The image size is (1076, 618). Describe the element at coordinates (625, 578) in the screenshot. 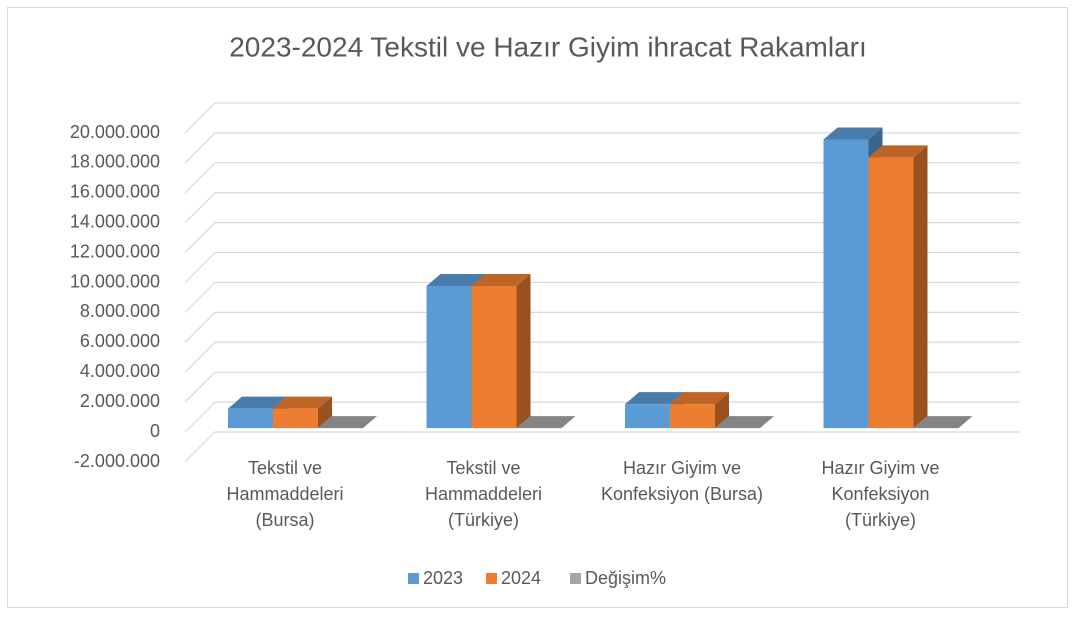

I see `legend-label: Değişim%` at that location.